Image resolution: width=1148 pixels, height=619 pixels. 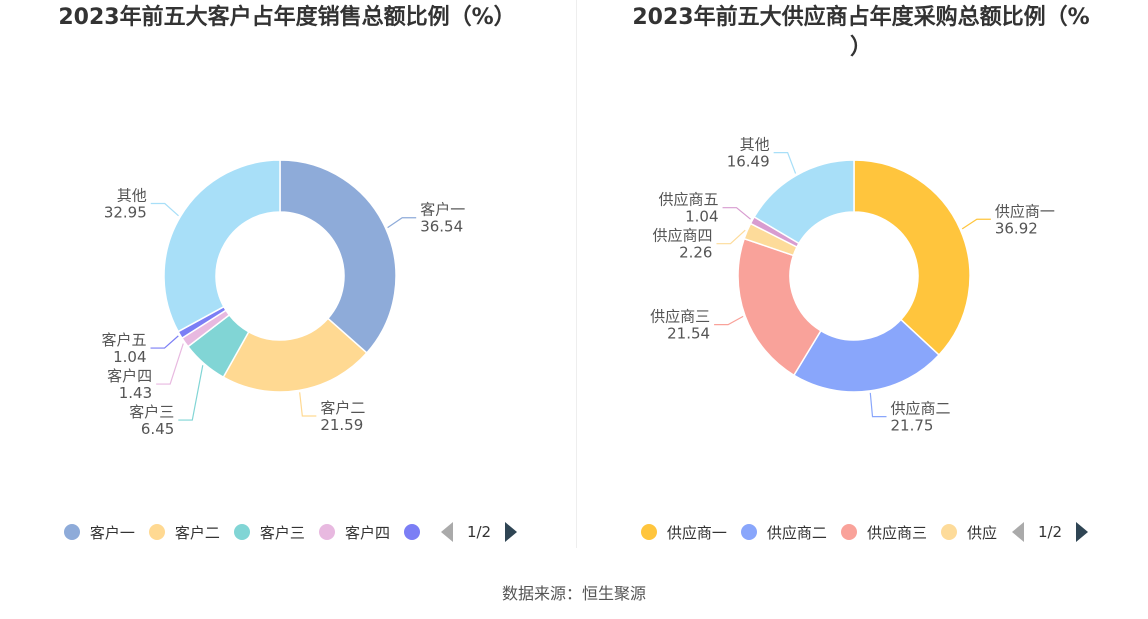 What do you see at coordinates (135, 393) in the screenshot?
I see `slice-value-label: 1.43` at bounding box center [135, 393].